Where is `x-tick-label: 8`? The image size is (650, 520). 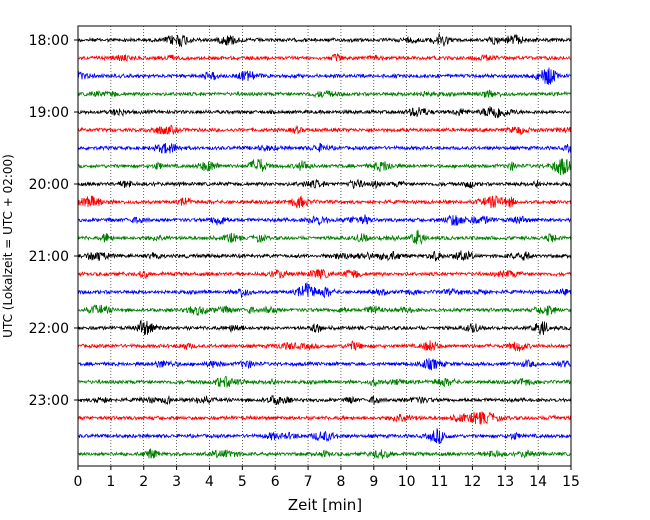 x-tick-label: 8 is located at coordinates (340, 482).